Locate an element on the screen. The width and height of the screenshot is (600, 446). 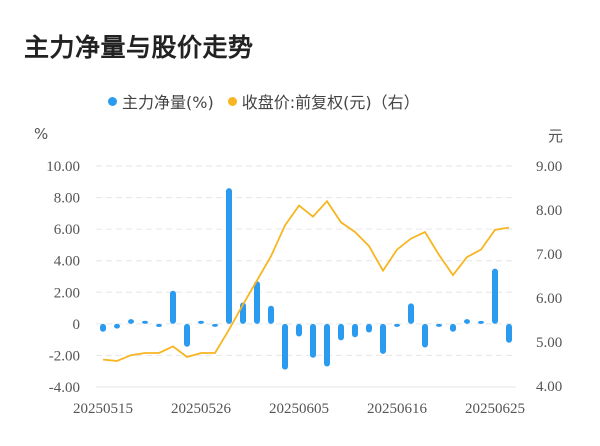
x-tick-label: 20250605 is located at coordinates (299, 409).